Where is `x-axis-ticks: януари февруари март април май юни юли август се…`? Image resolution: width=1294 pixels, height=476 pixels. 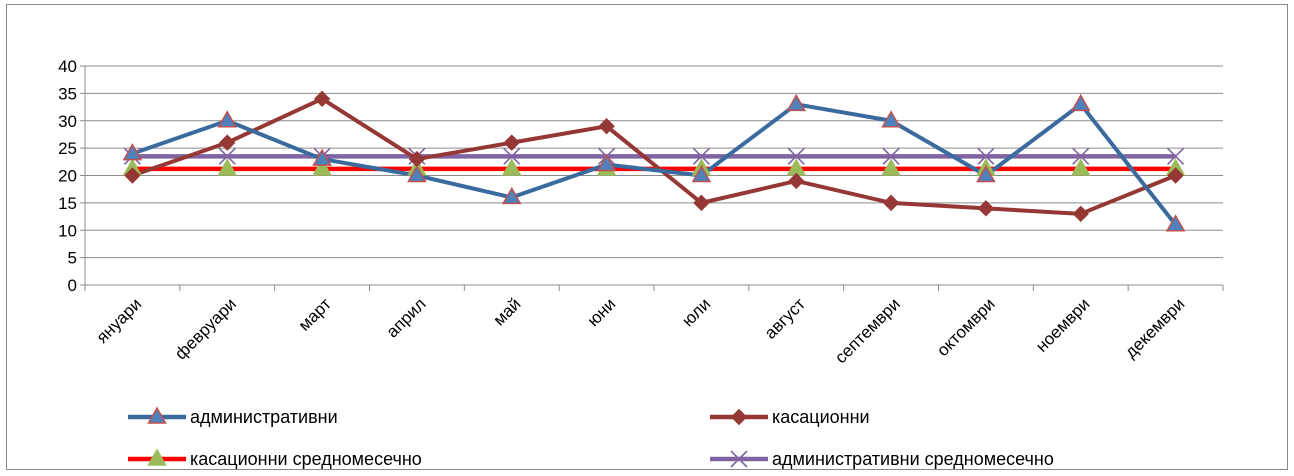 x-axis-ticks: януари февруари март април май юни юли август се… is located at coordinates (641, 330).